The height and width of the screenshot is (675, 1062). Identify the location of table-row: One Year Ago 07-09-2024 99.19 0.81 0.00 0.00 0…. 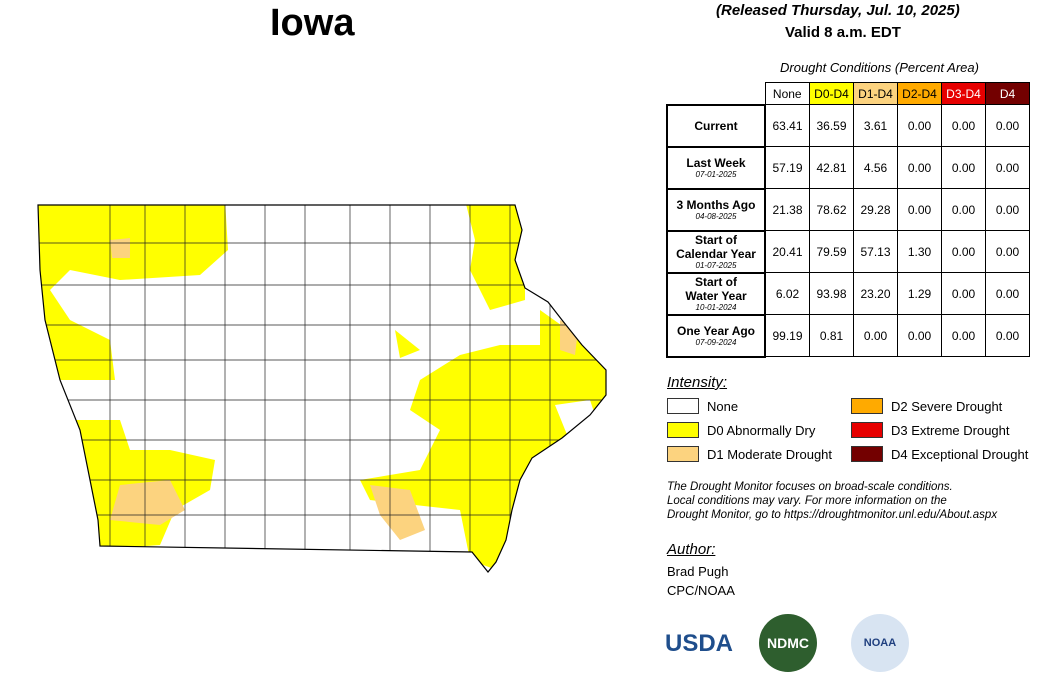
(848, 335).